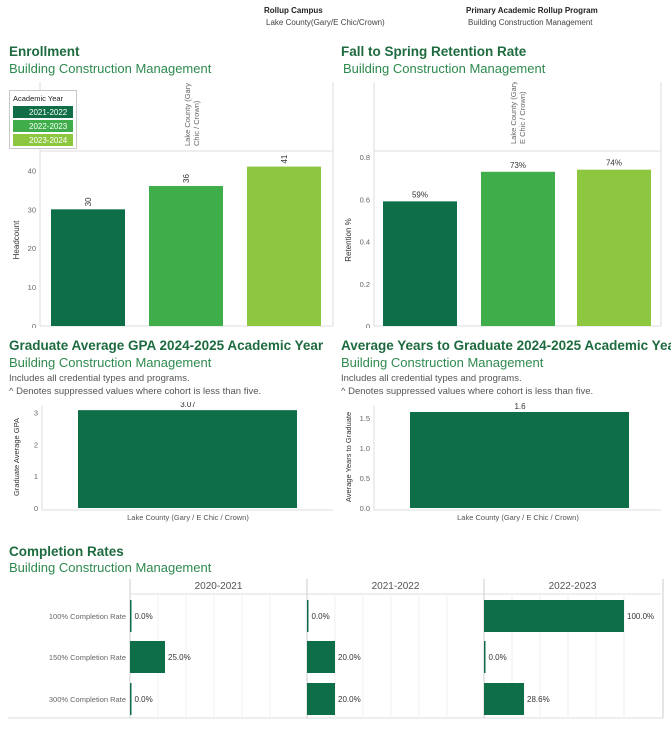 The image size is (671, 732). What do you see at coordinates (110, 567) in the screenshot?
I see `completion-subtitle: Building Construction Management` at bounding box center [110, 567].